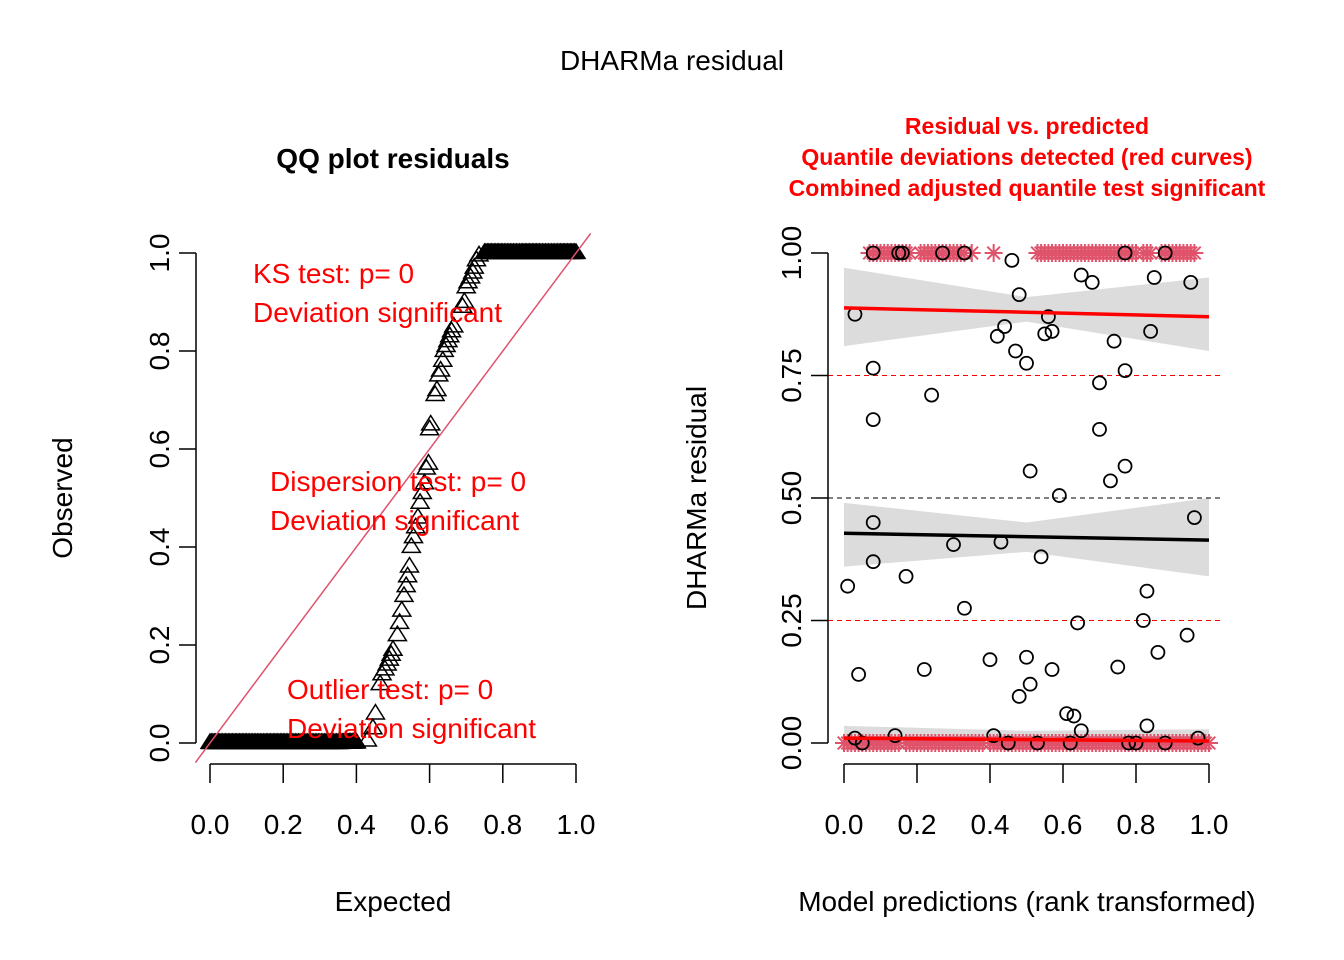 The height and width of the screenshot is (960, 1344). I want to click on quantile-reference-lines, so click(1026, 498).